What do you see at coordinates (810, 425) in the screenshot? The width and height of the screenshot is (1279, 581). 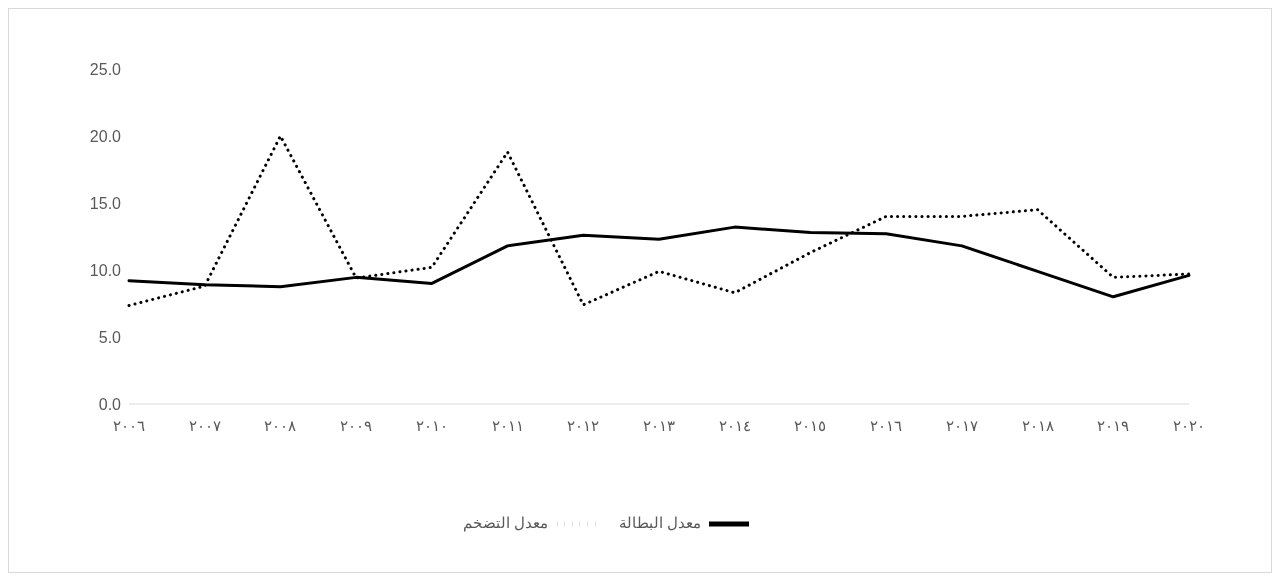 I see `x-tick-label: ٢٠١٥` at bounding box center [810, 425].